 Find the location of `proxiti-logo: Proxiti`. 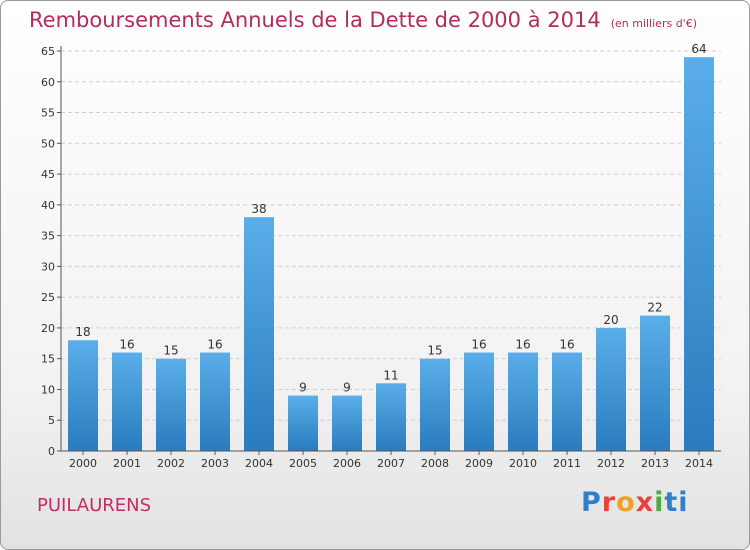

proxiti-logo: Proxiti is located at coordinates (635, 502).